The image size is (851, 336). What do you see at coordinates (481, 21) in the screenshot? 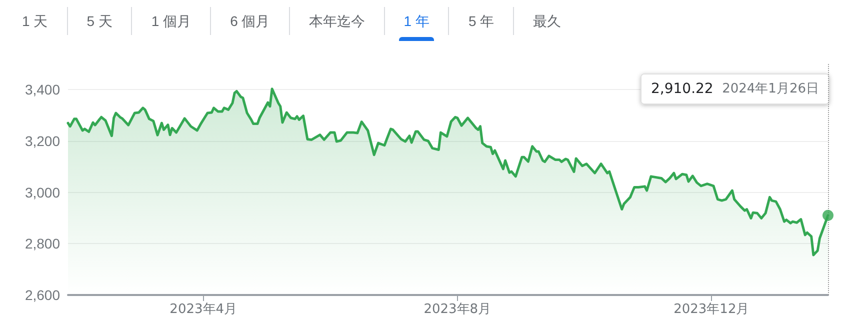
I see `text: 5 年` at bounding box center [481, 21].